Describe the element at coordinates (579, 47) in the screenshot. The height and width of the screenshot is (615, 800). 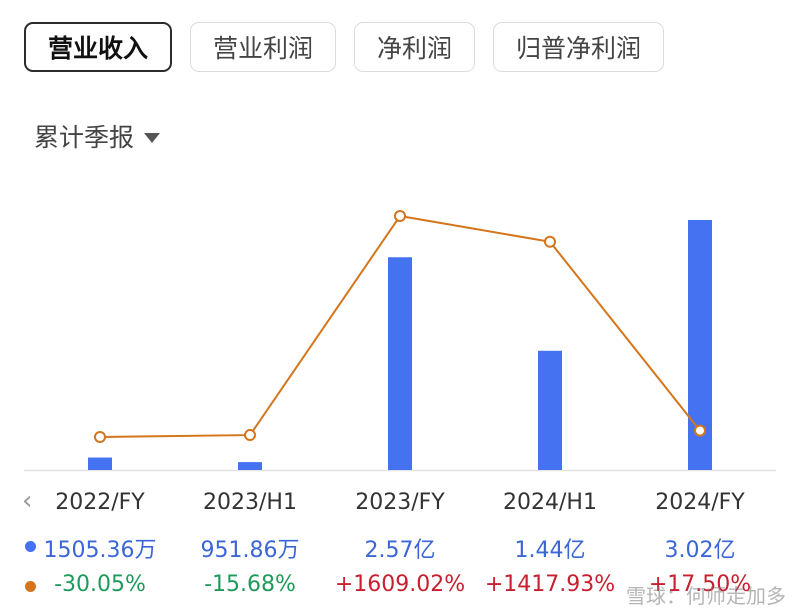
I see `tab-attributable-net-profit: 归普净利润` at that location.